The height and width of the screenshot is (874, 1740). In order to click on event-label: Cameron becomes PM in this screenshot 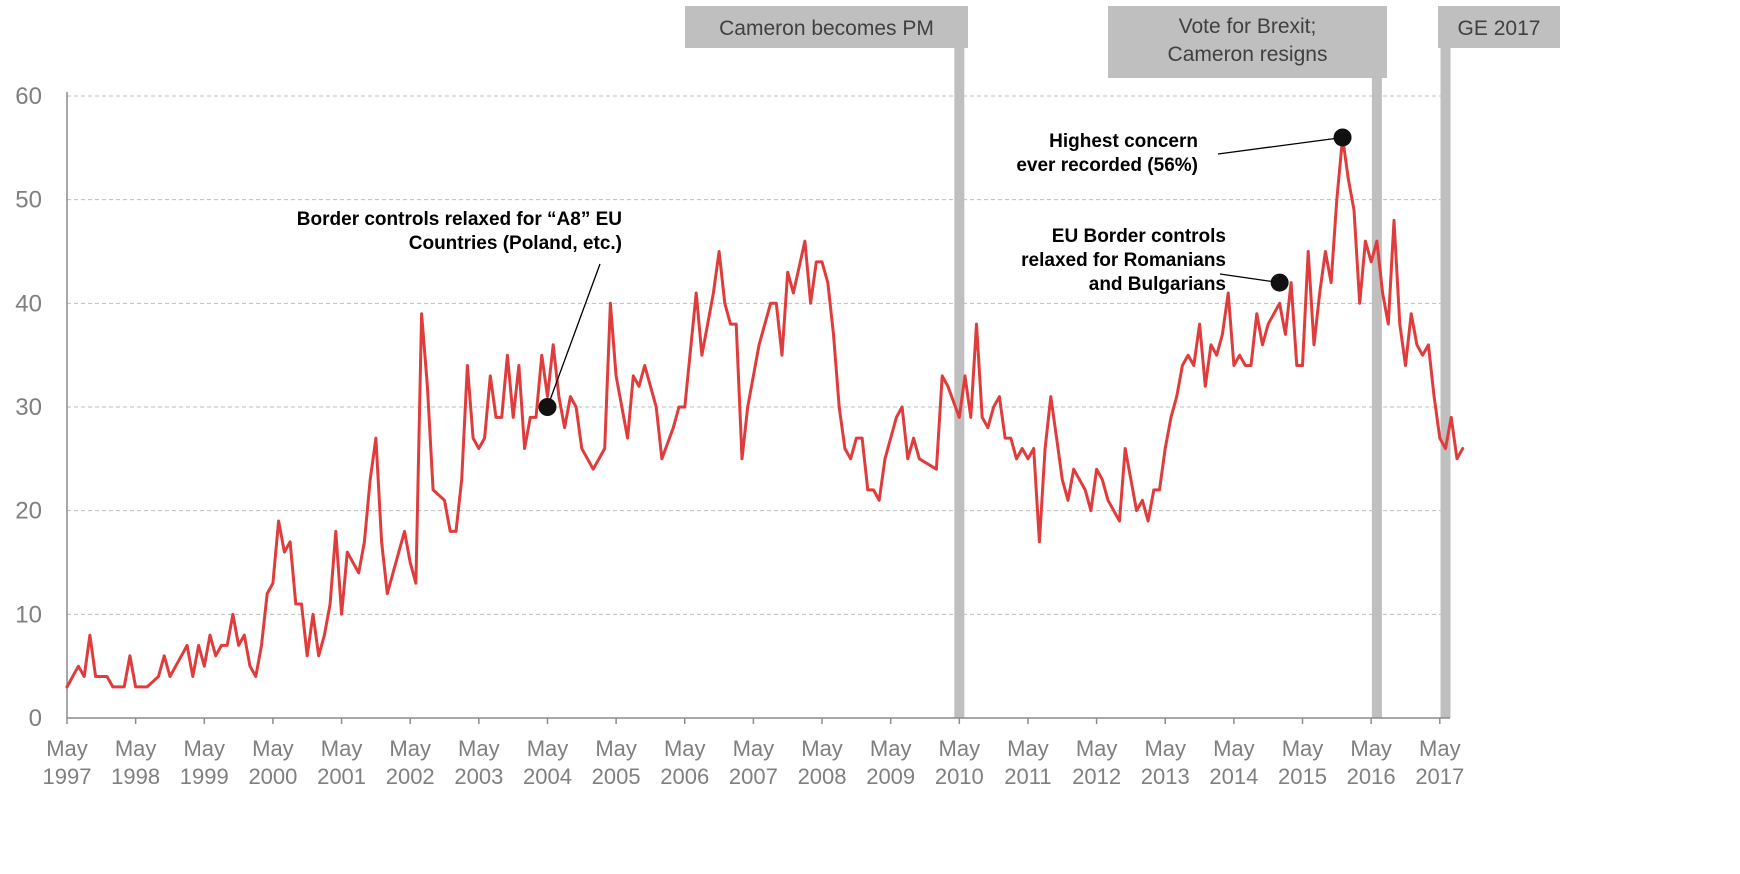, I will do `click(826, 28)`.